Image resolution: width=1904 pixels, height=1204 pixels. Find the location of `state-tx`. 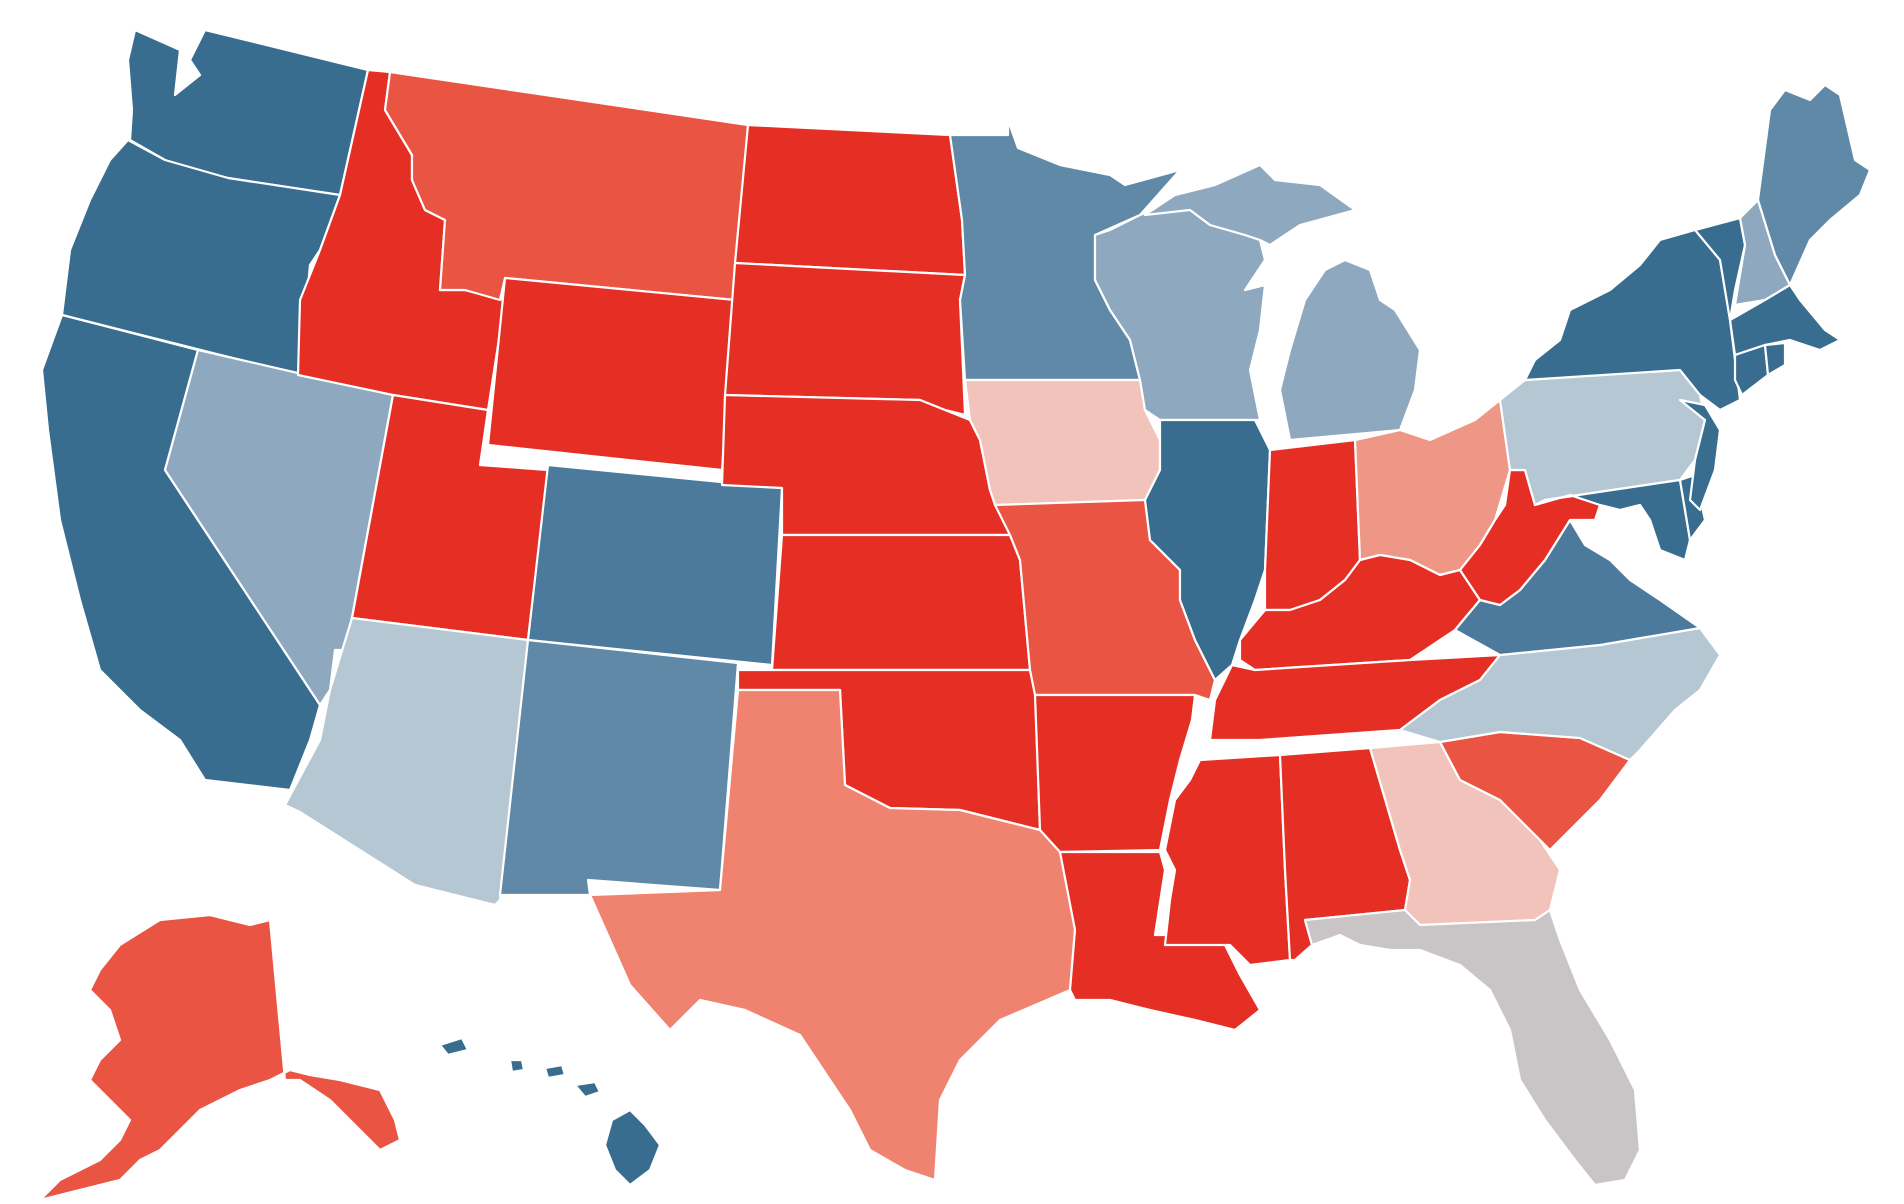

state-tx is located at coordinates (832, 935).